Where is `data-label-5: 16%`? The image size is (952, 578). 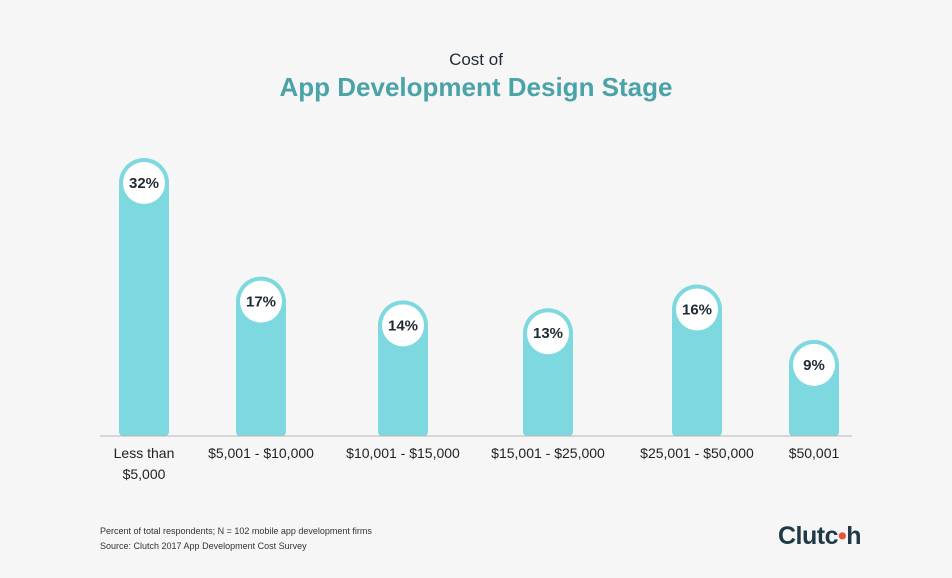 data-label-5: 16% is located at coordinates (697, 310).